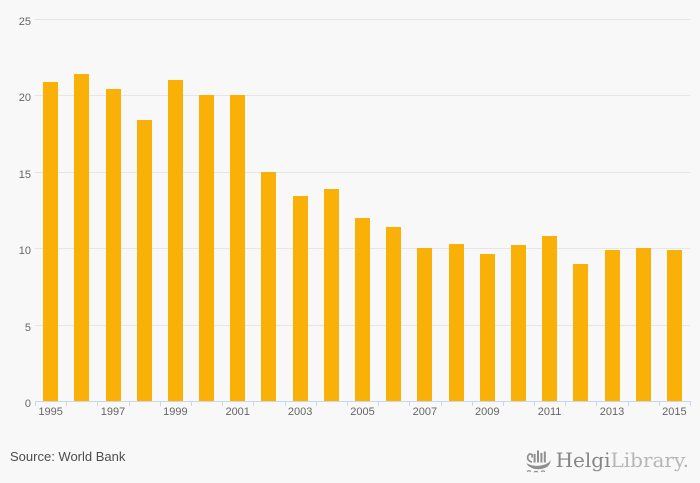 The image size is (700, 483). What do you see at coordinates (51, 241) in the screenshot?
I see `bar-1995` at bounding box center [51, 241].